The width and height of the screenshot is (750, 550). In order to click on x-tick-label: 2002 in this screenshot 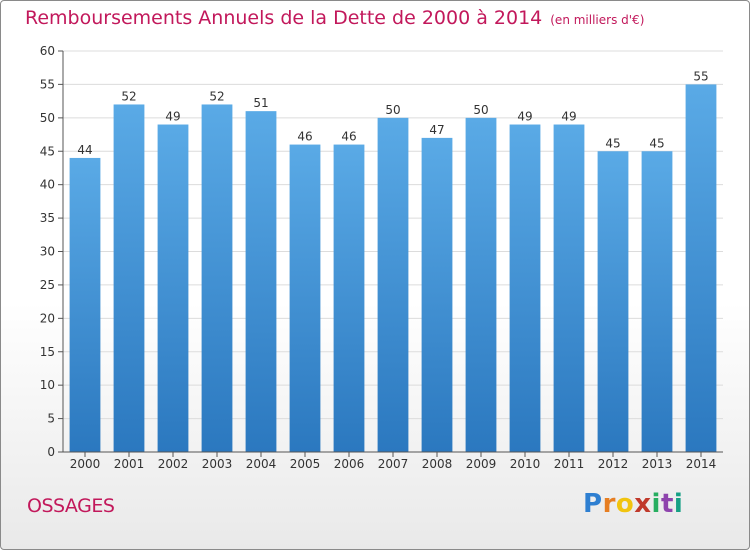, I will do `click(173, 464)`.